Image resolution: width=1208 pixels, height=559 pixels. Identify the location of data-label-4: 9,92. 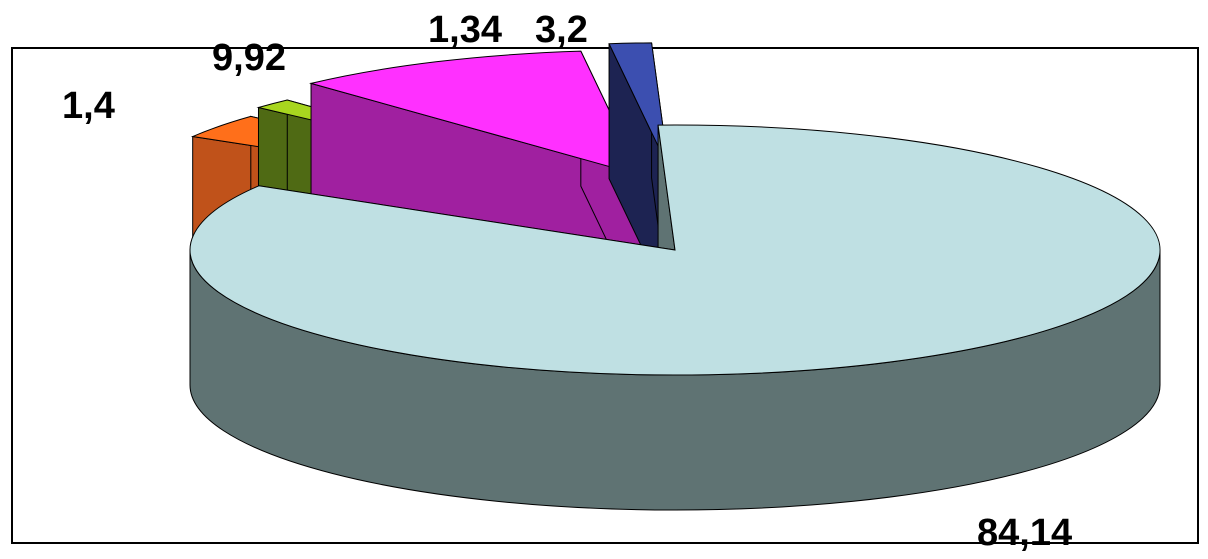
(249, 58).